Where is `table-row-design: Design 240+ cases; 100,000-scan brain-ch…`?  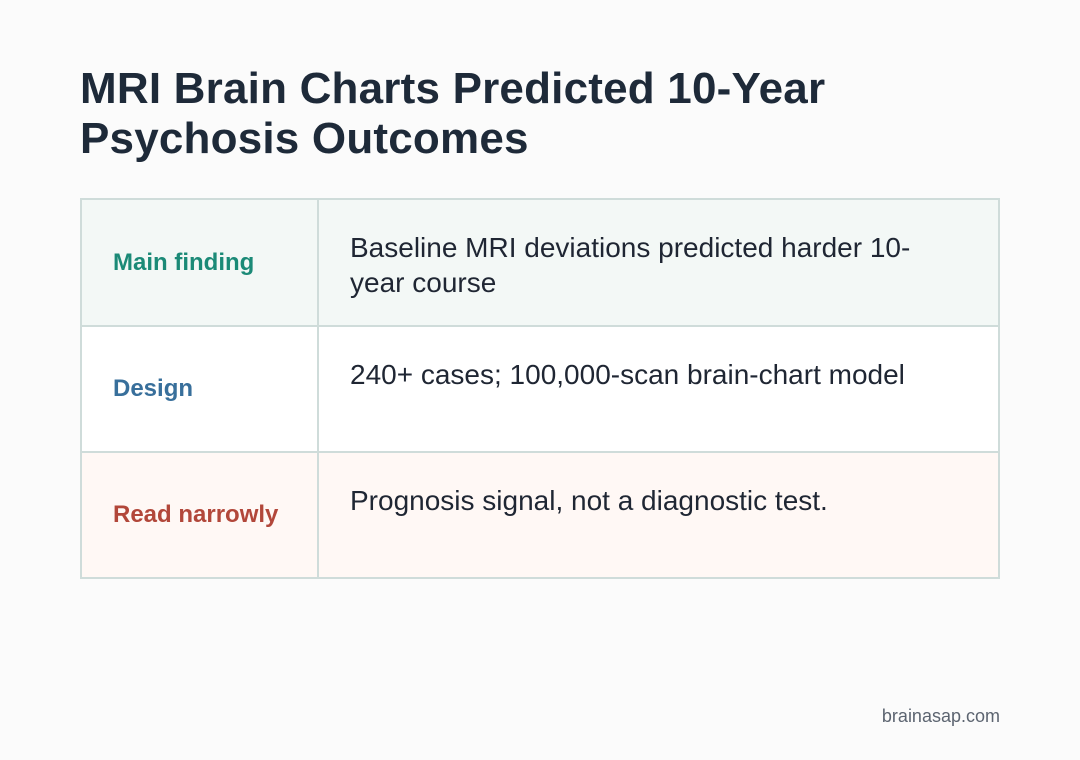 table-row-design: Design 240+ cases; 100,000-scan brain-ch… is located at coordinates (540, 388).